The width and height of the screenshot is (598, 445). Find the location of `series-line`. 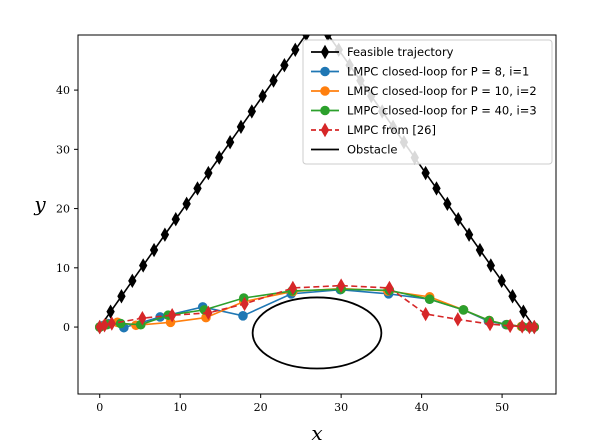

series-line is located at coordinates (317, 308).